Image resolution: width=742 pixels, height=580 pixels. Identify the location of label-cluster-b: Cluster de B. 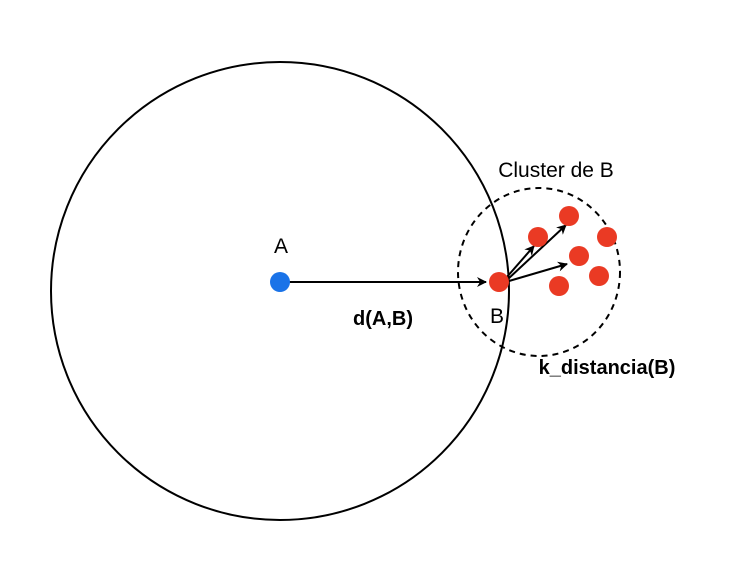
(556, 170).